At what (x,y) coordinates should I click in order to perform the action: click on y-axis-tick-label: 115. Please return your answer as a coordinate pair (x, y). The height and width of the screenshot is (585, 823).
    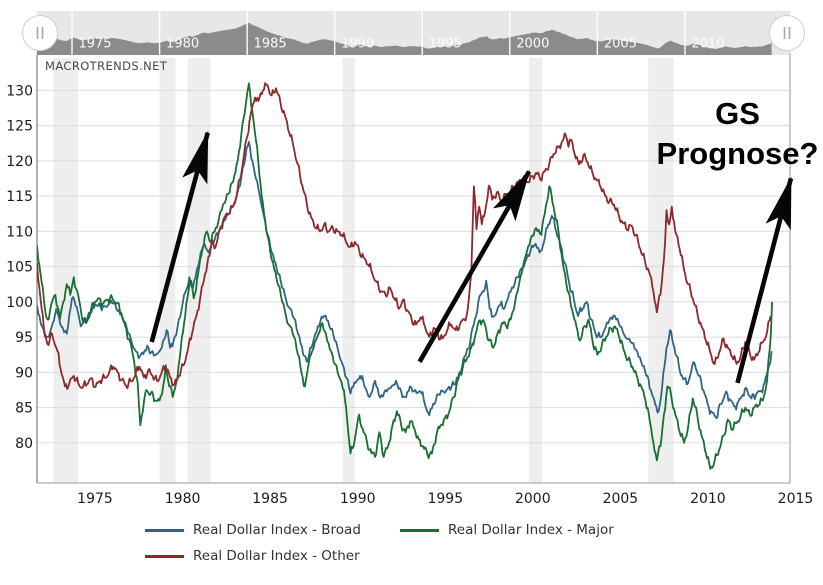
    Looking at the image, I should click on (19, 197).